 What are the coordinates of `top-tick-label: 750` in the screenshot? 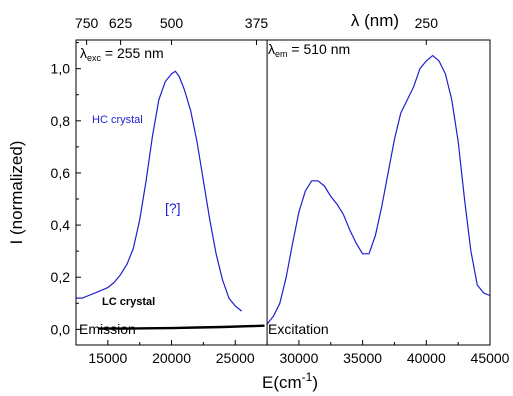 It's located at (87, 23).